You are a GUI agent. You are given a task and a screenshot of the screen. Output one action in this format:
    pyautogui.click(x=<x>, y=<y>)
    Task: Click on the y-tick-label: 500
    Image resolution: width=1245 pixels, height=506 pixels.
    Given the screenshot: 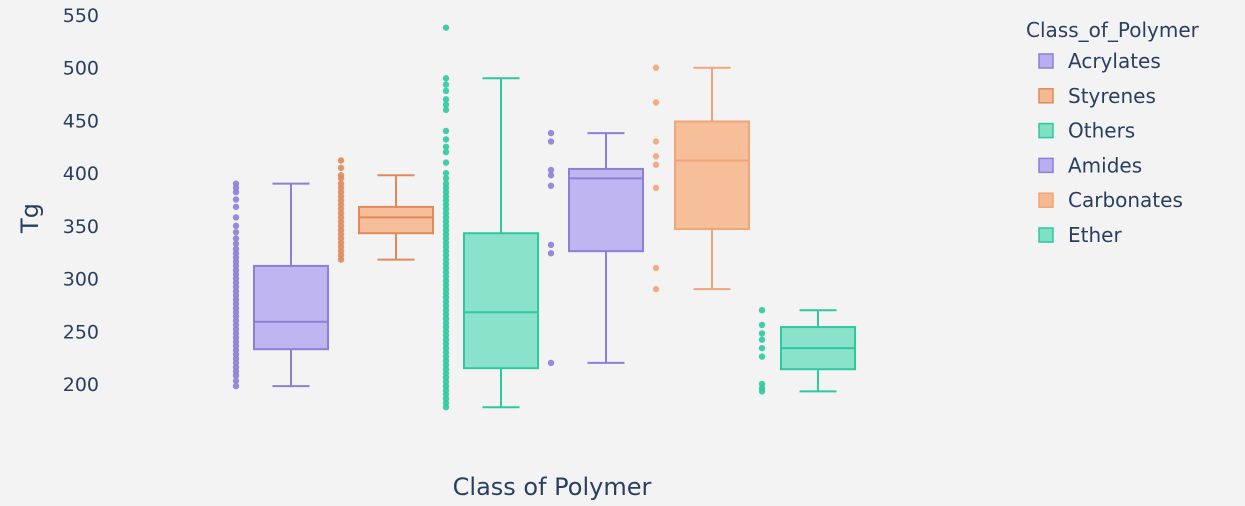 What is the action you would take?
    pyautogui.click(x=81, y=69)
    